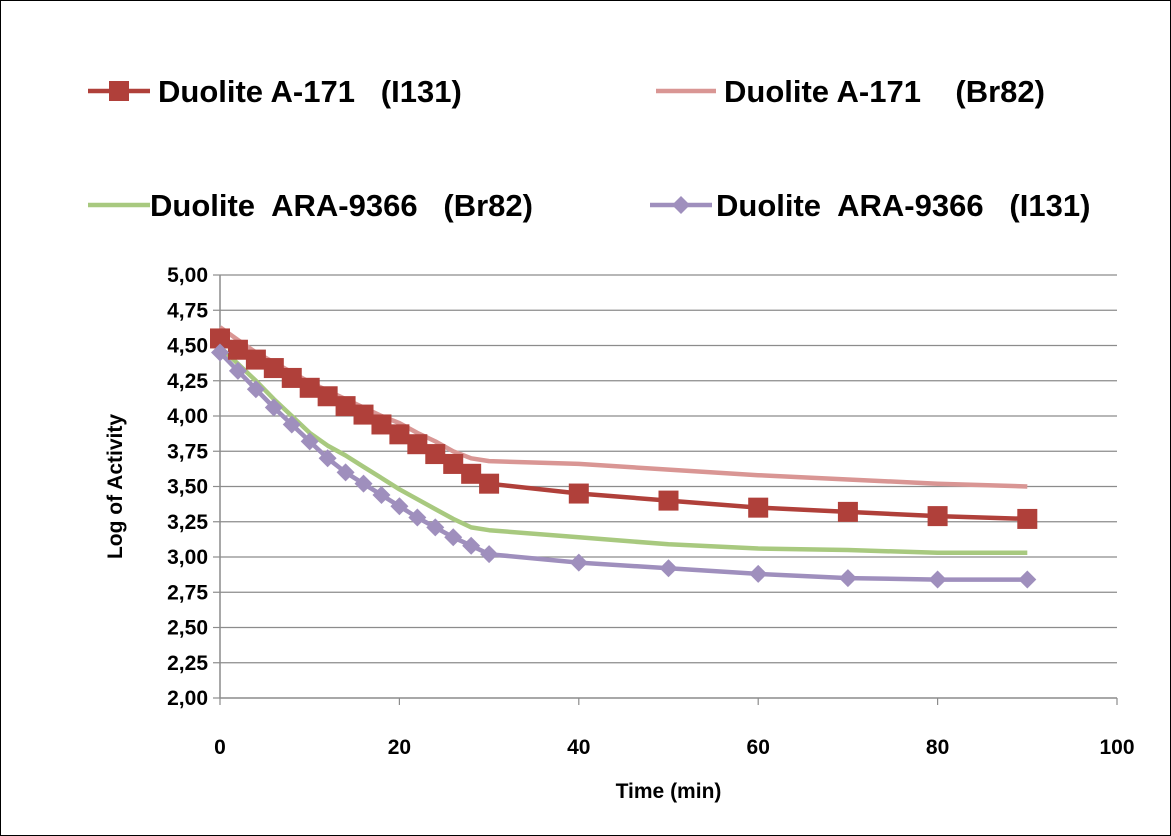 This screenshot has width=1171, height=836. What do you see at coordinates (937, 747) in the screenshot?
I see `x-tick-label: 80` at bounding box center [937, 747].